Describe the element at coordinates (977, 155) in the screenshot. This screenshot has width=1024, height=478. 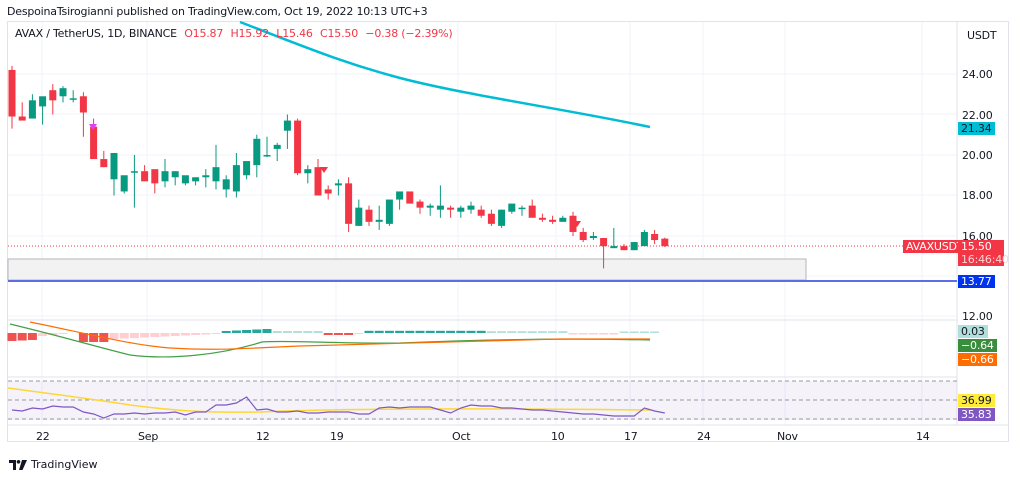
I see `price-tick: 20.00` at that location.